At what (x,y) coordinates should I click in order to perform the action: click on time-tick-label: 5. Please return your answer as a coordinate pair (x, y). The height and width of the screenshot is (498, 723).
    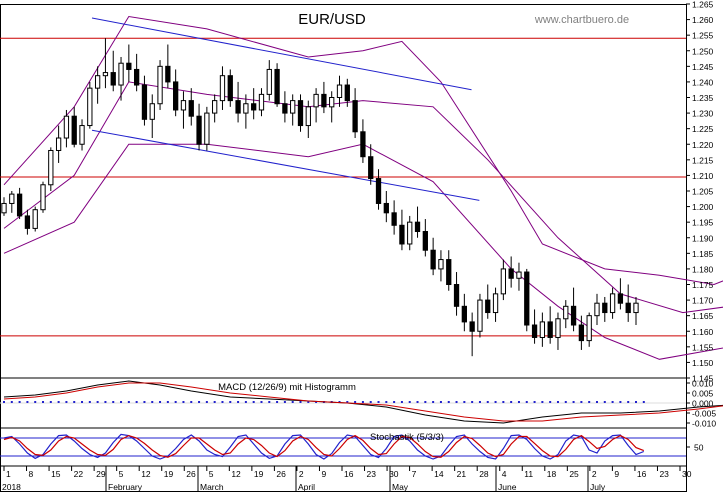
    Looking at the image, I should click on (211, 474).